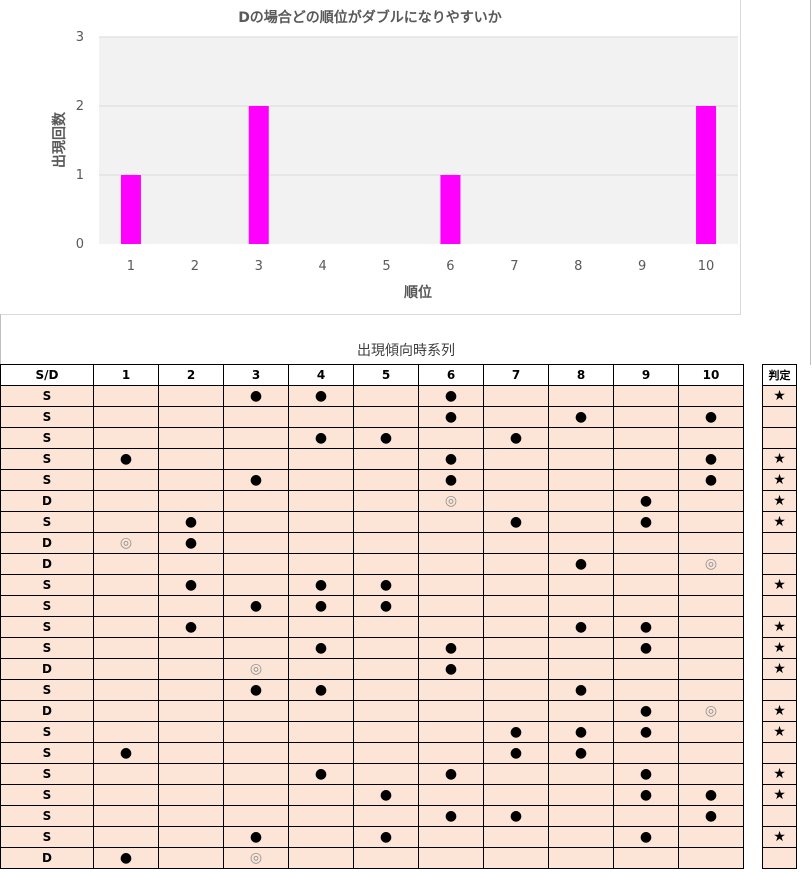 The image size is (812, 873). I want to click on x-tick-label: 4, so click(323, 266).